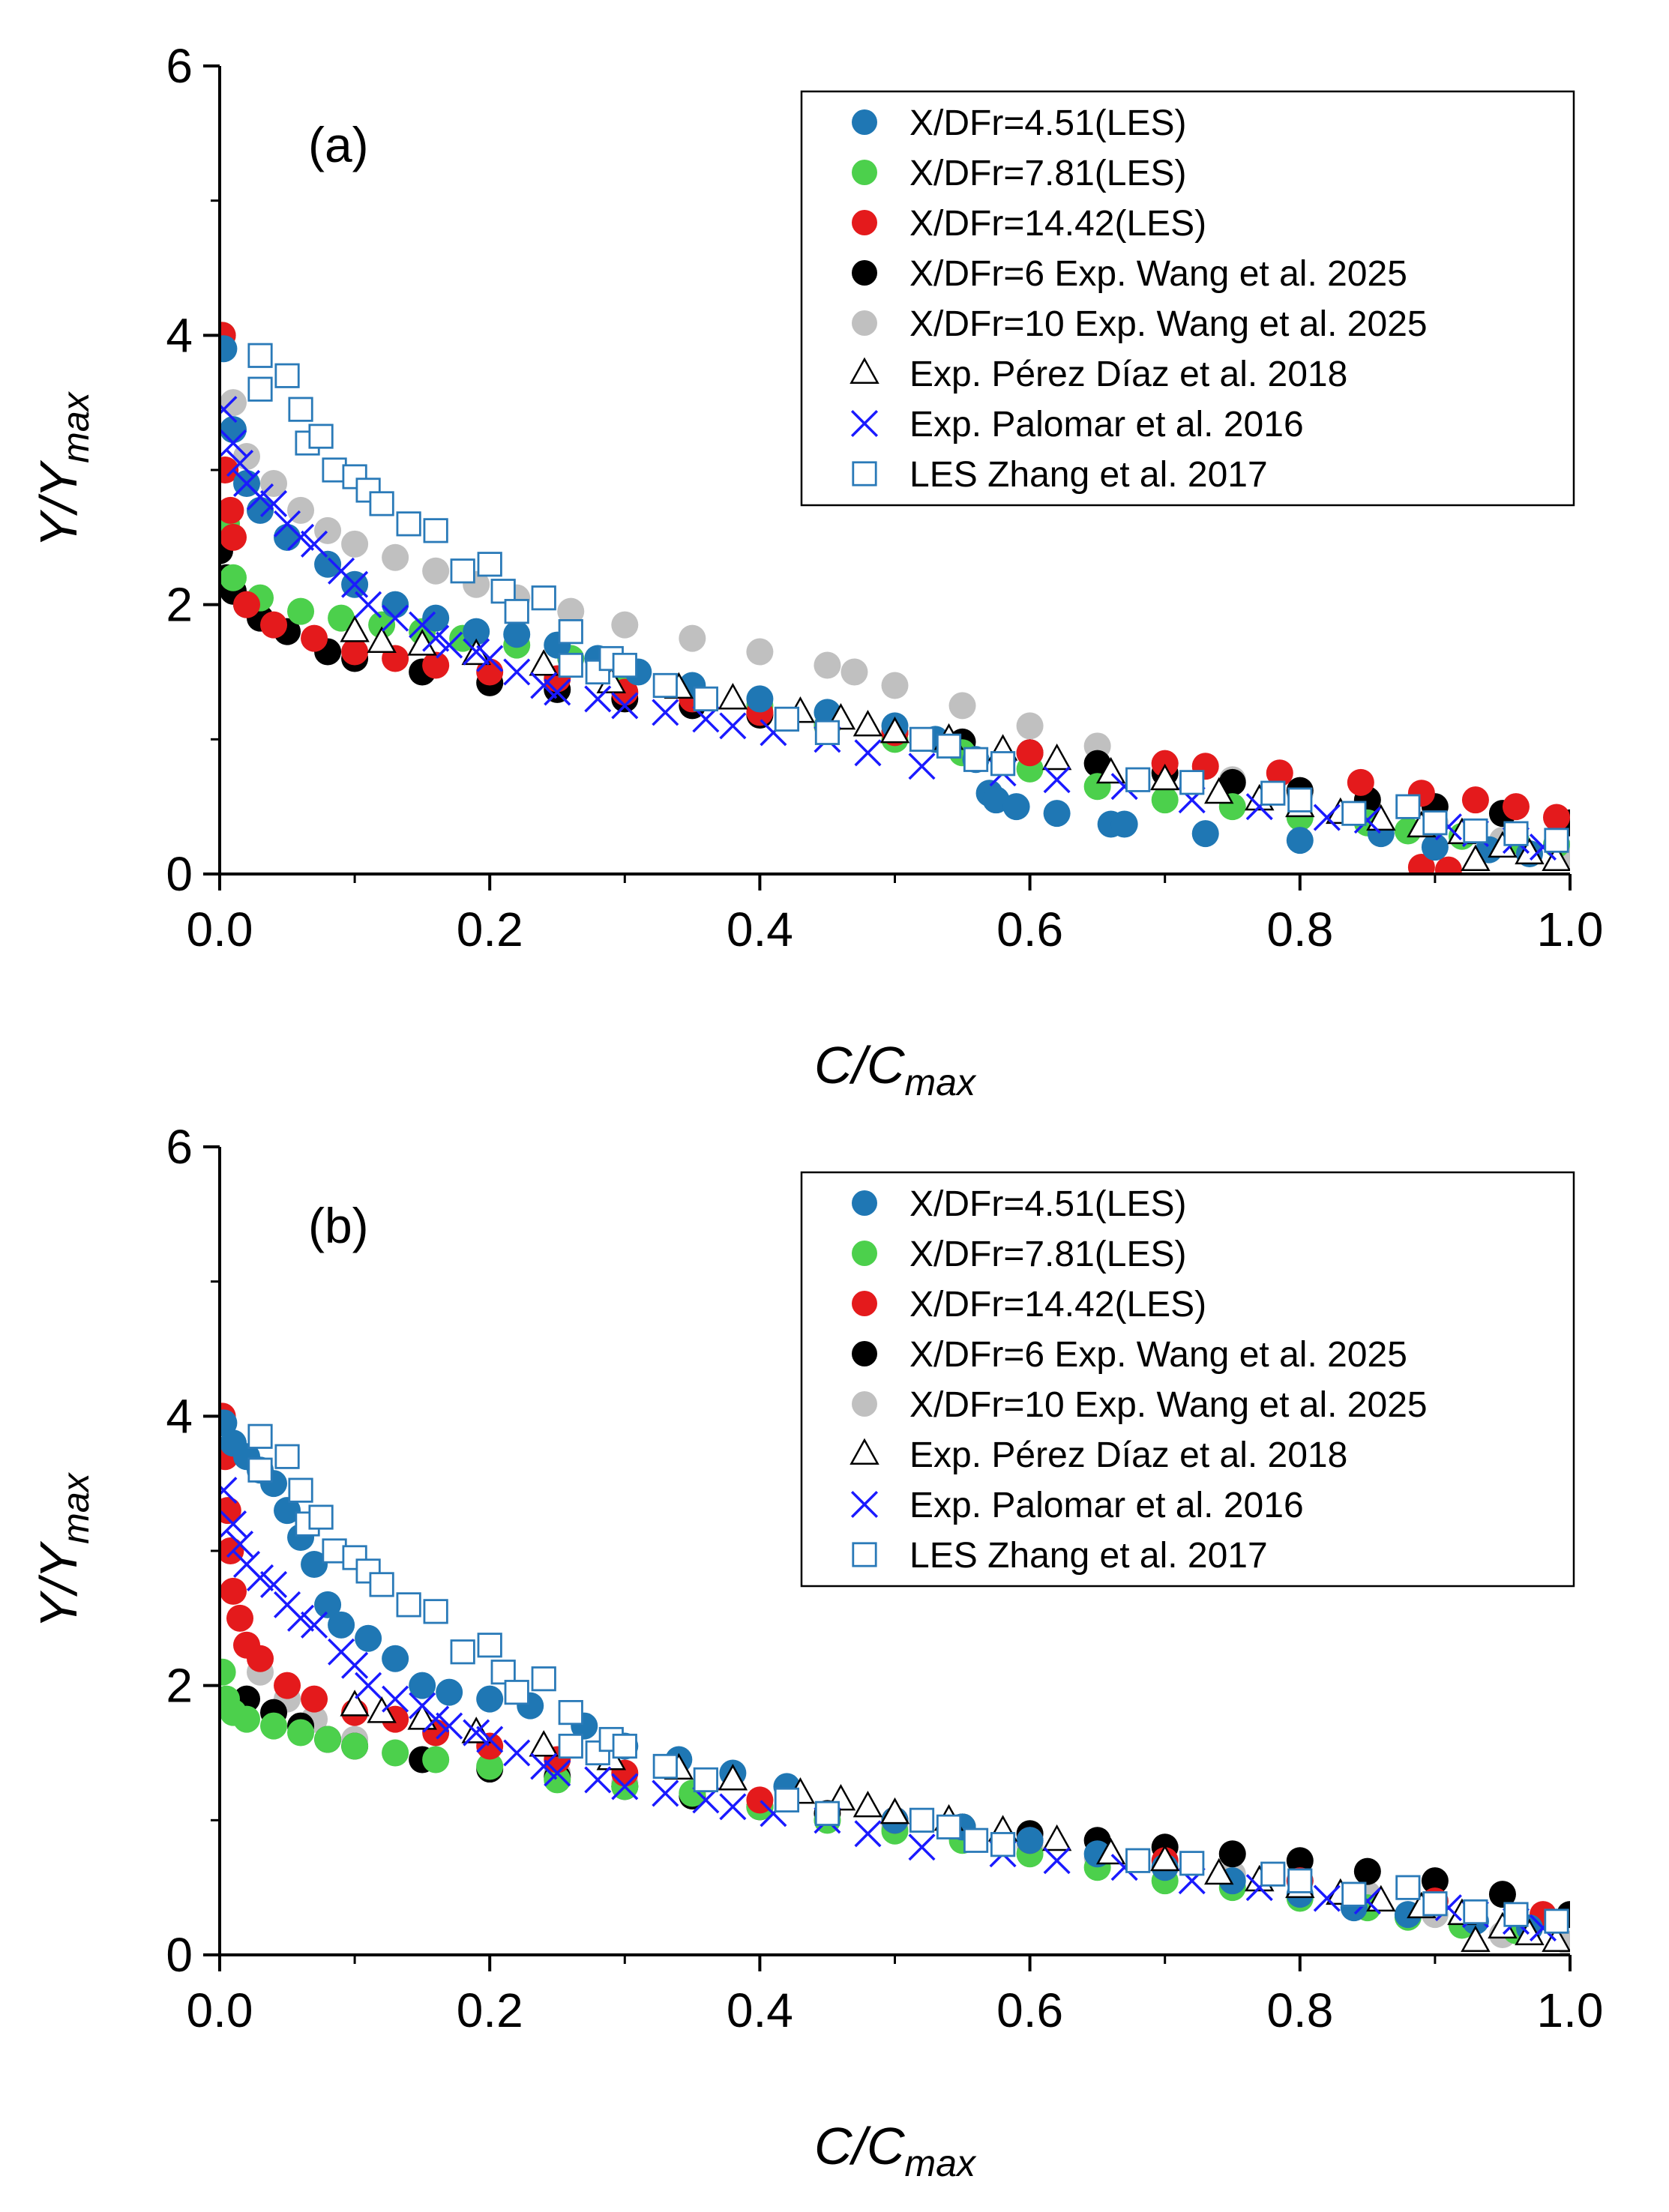 The image size is (1669, 2212). Describe the element at coordinates (1057, 1305) in the screenshot. I see `legend-label: X/DFr=14.42(LES)` at that location.